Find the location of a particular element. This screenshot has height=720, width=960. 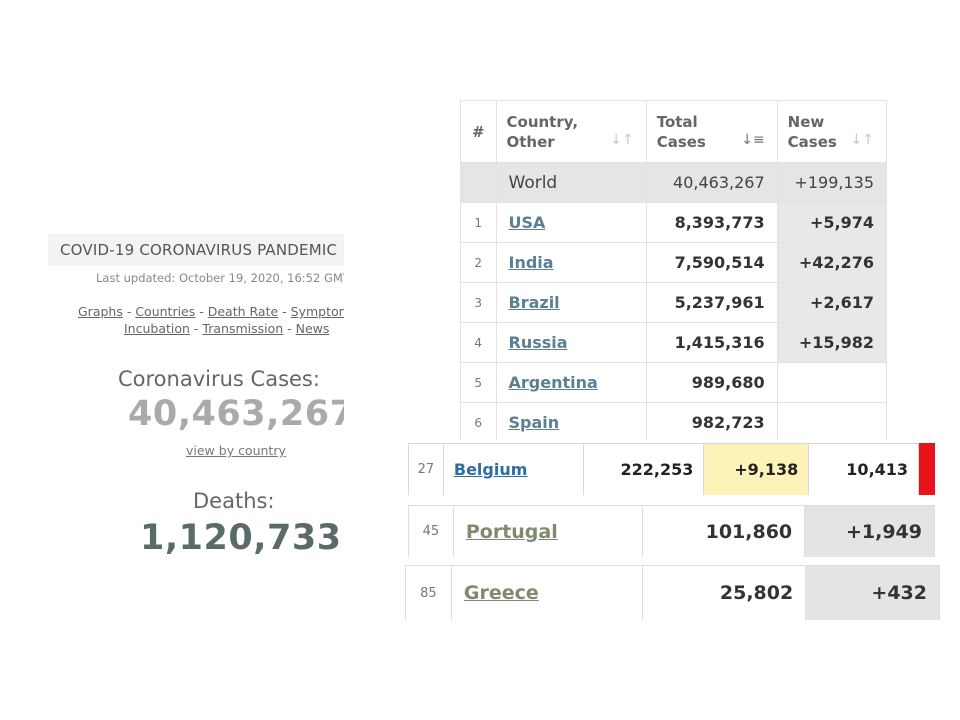

total-cases-cell: 8,393,773 is located at coordinates (711, 222).